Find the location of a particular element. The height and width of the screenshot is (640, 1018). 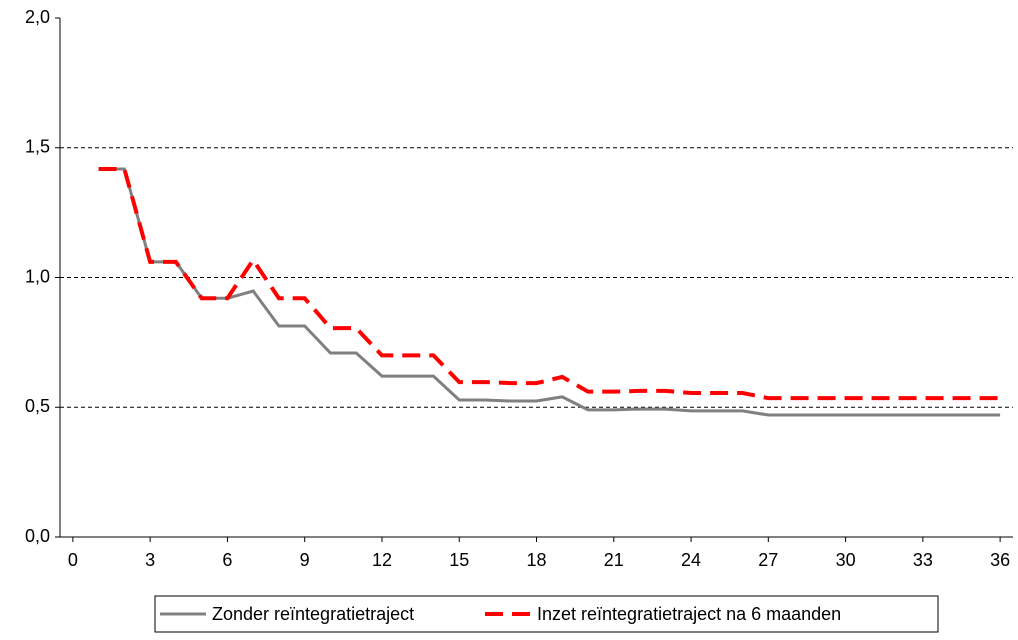

x-tick-label: 30 is located at coordinates (846, 560).